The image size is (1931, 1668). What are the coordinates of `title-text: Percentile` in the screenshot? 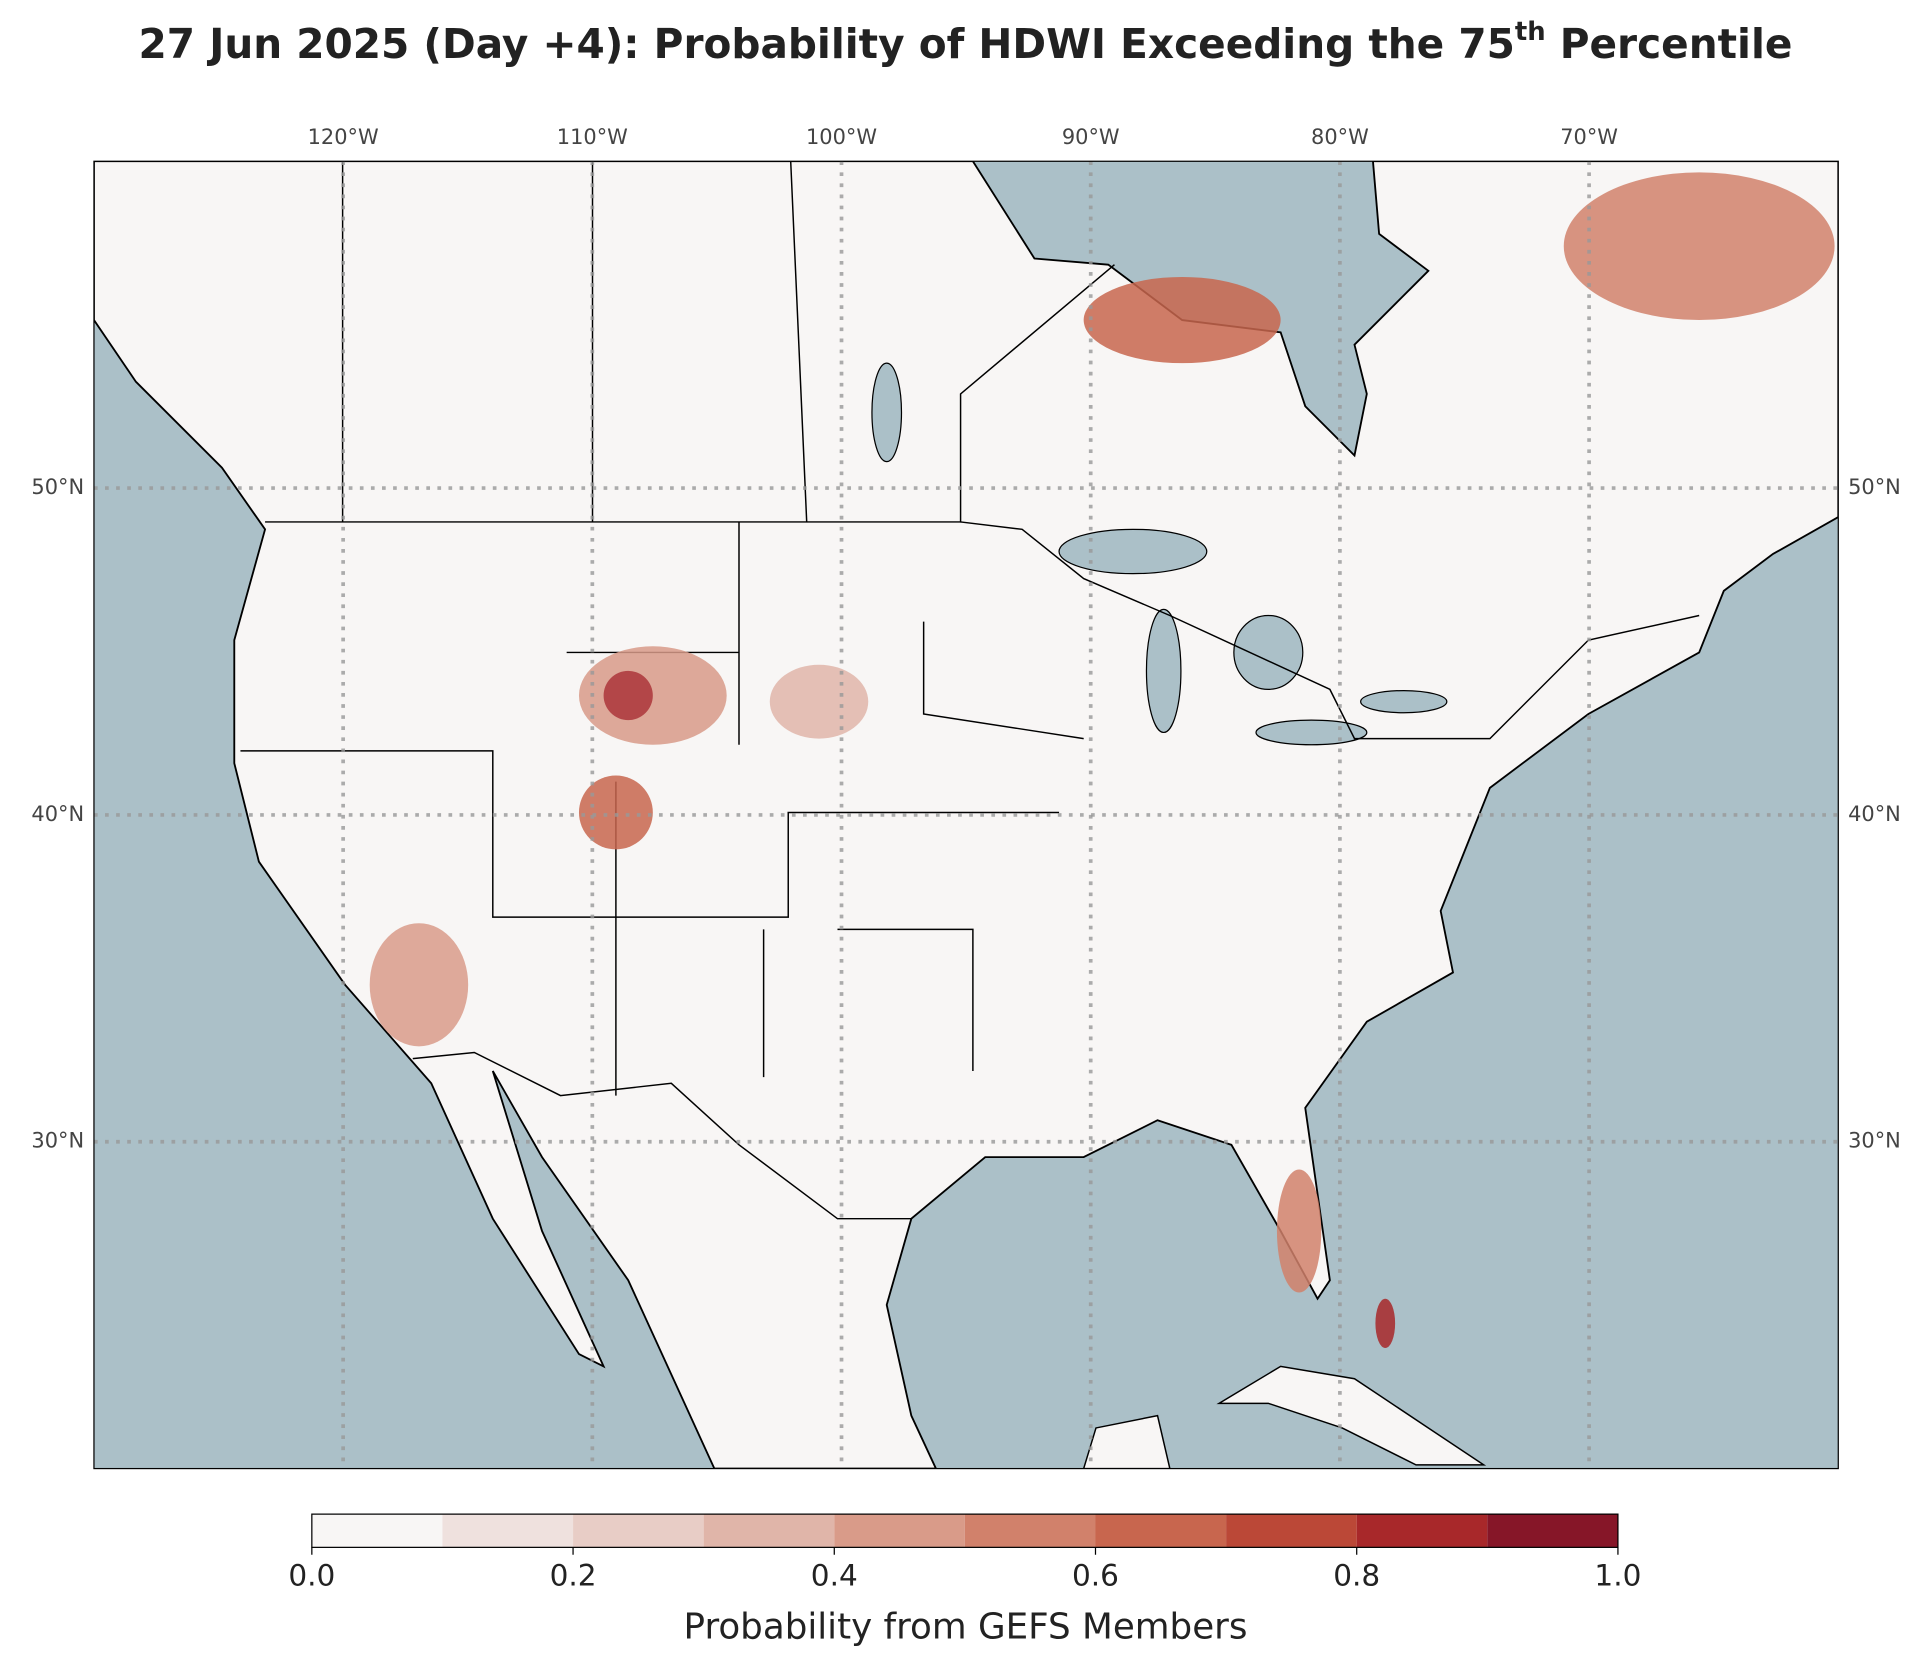 It's located at (1669, 44).